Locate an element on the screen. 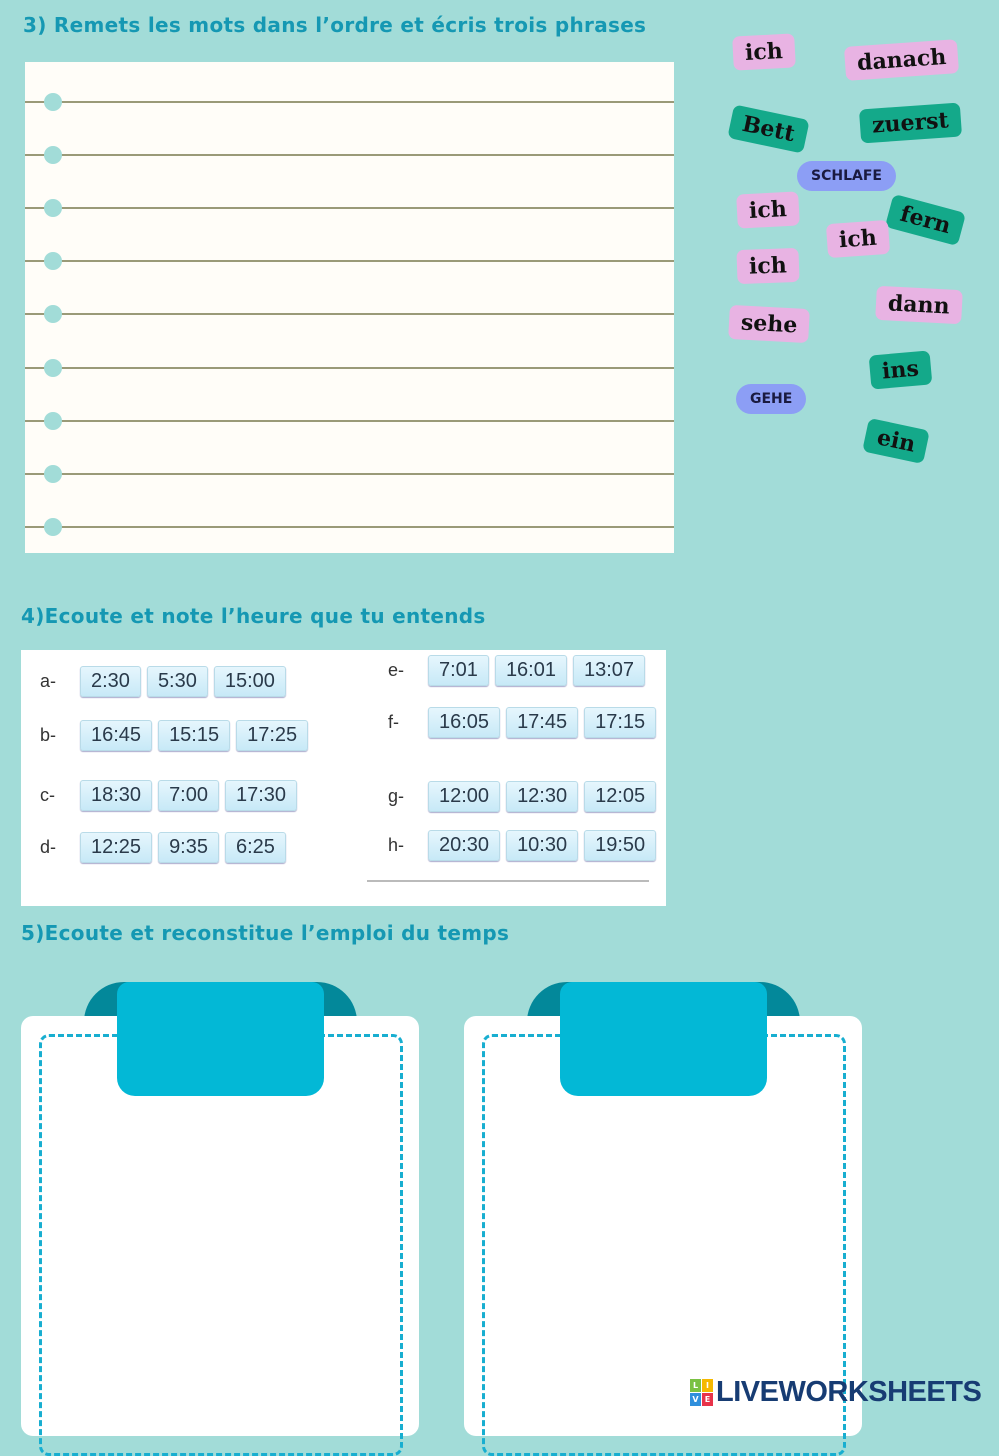  time-option: 17:45 is located at coordinates (542, 722).